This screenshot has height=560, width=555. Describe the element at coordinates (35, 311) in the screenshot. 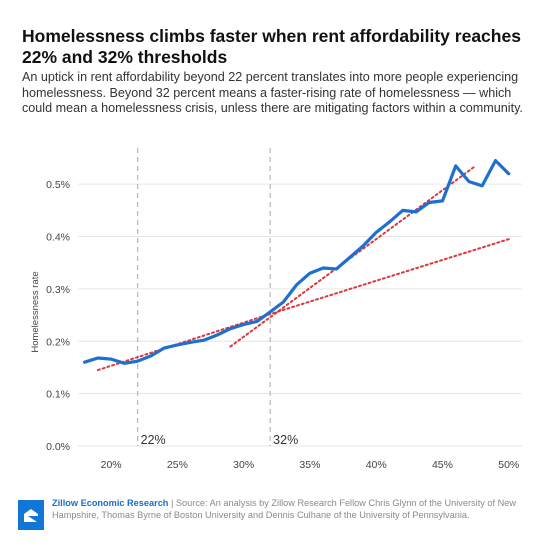

I see `y-axis-label: Homelessness rate` at that location.